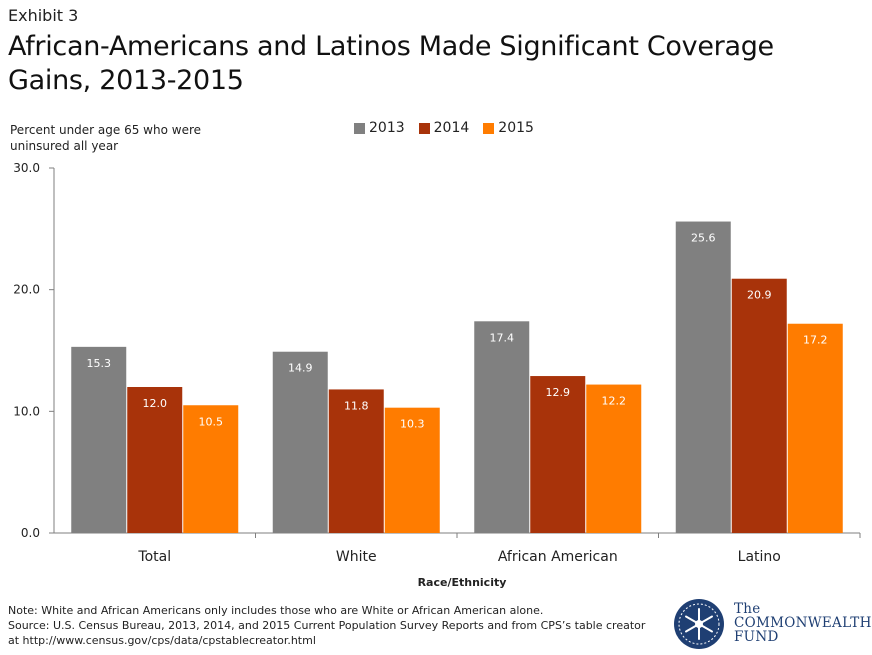 This screenshot has width=872, height=655. I want to click on data-label: 20.9, so click(759, 295).